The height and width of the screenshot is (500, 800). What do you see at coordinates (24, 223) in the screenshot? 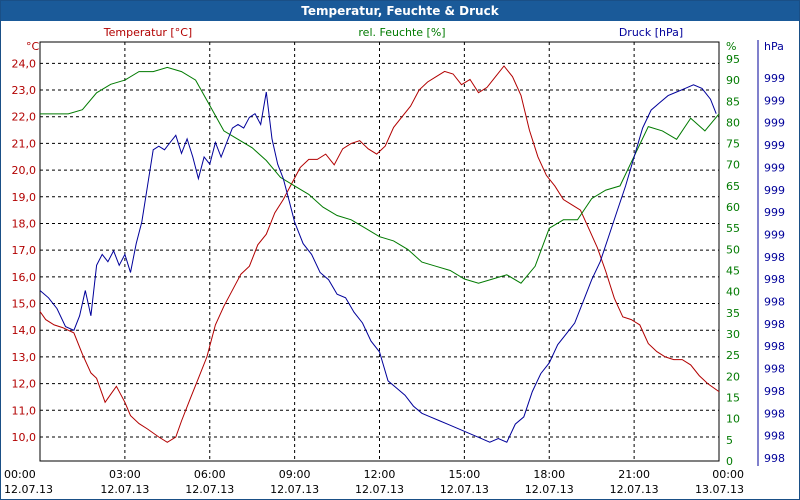
I see `temp-tick-label: 18,0` at bounding box center [24, 223].